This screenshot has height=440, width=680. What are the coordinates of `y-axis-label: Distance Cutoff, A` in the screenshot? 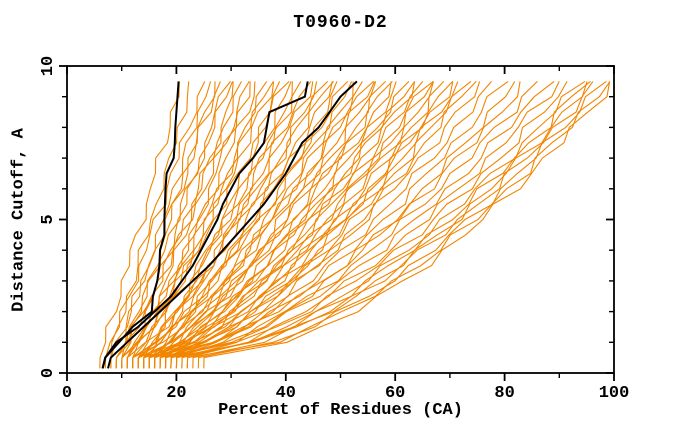 It's located at (19, 220).